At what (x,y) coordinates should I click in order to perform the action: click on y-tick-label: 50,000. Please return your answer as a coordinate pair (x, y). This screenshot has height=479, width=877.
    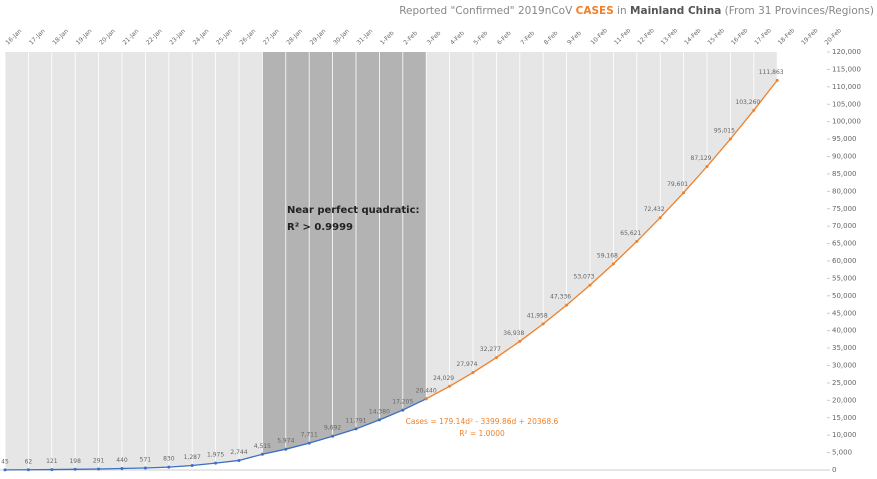
    Looking at the image, I should click on (844, 296).